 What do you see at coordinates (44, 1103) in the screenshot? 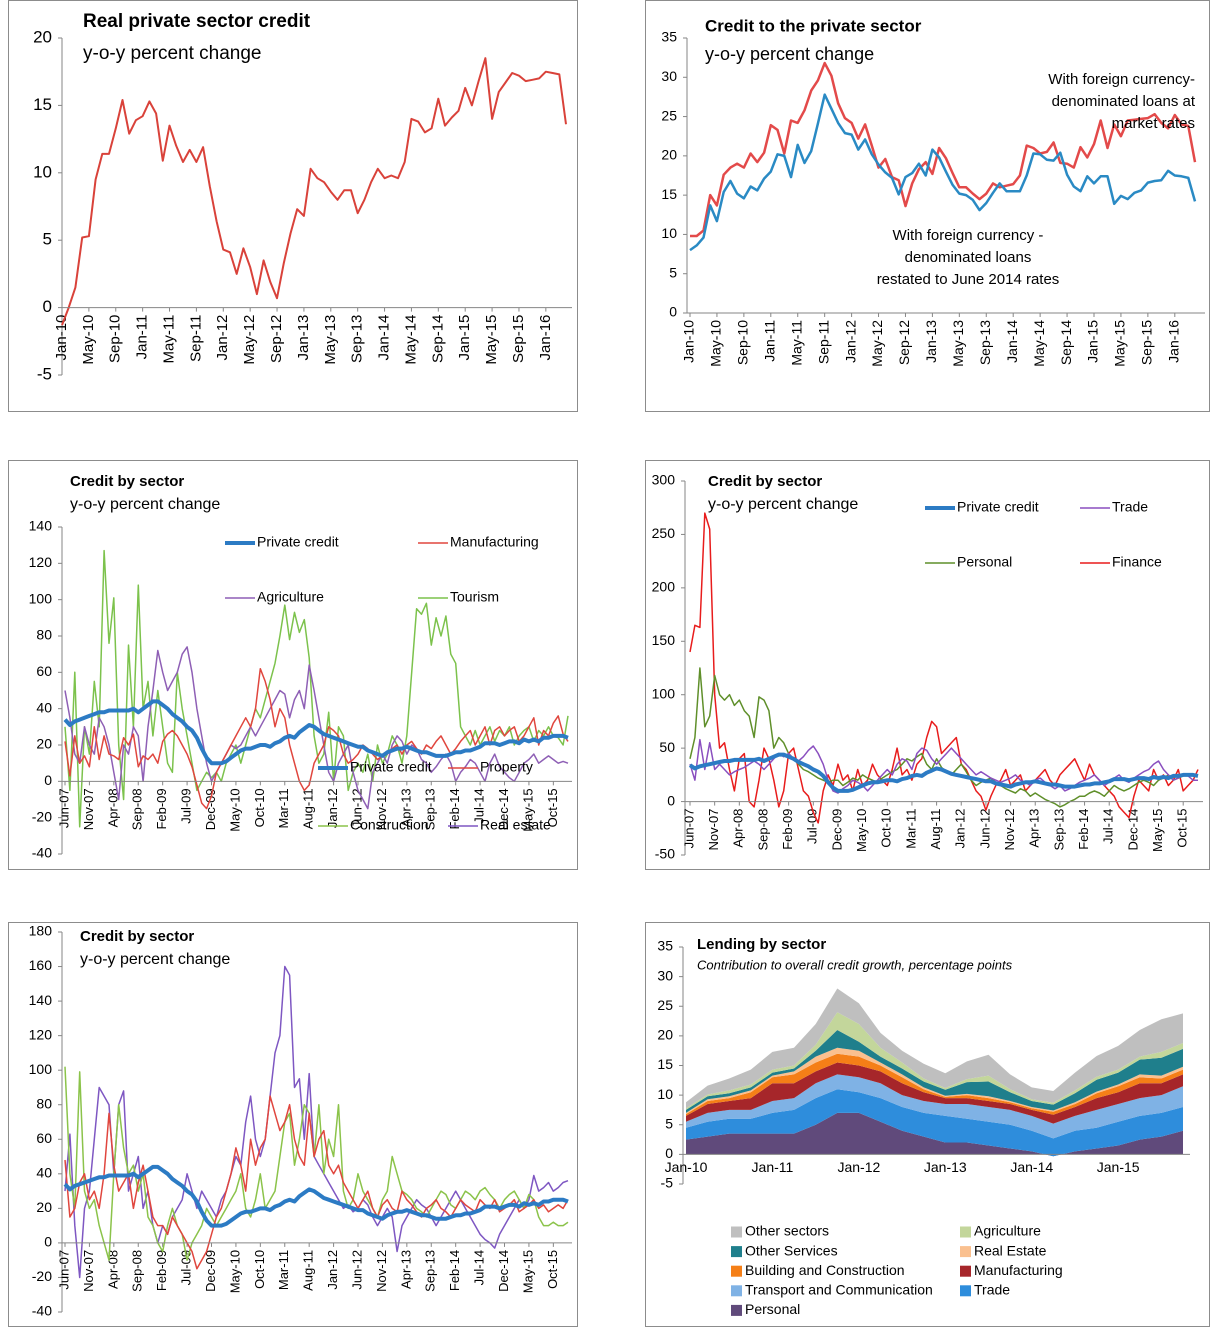
I see `y-tick-label: 80` at bounding box center [44, 1103].